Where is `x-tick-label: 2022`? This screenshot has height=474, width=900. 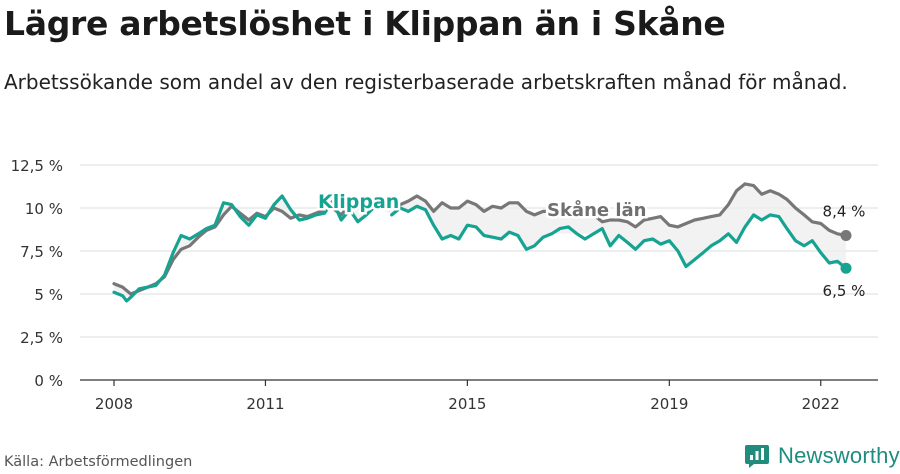
x-tick-label: 2022 is located at coordinates (821, 404).